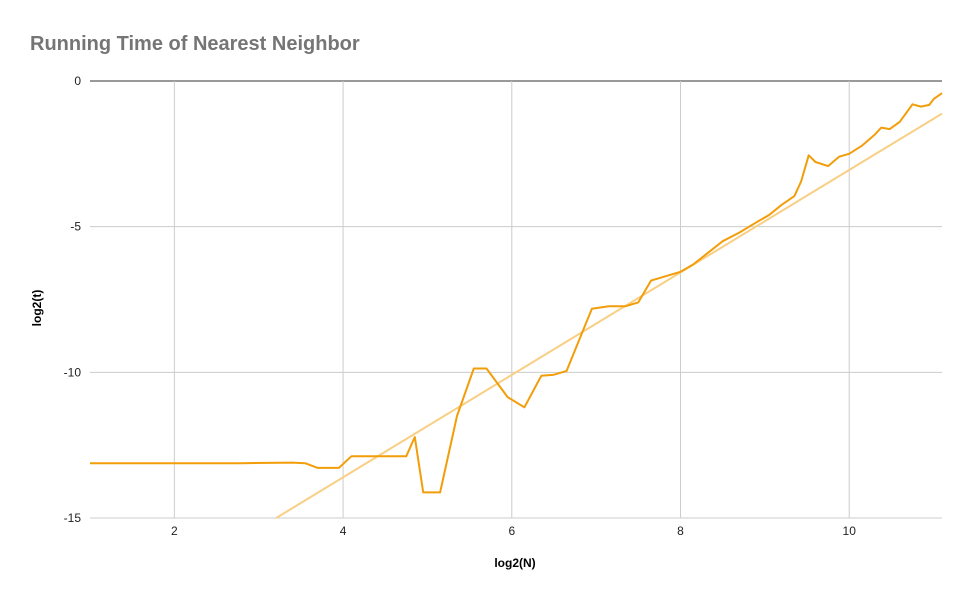 This screenshot has width=972, height=600. Describe the element at coordinates (850, 531) in the screenshot. I see `x-tick-label: 10` at that location.